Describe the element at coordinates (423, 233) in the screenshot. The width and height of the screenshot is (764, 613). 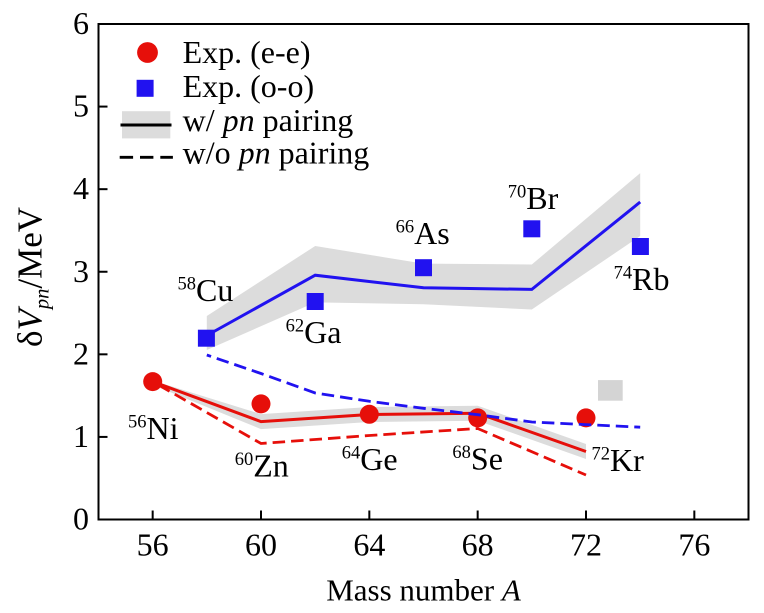
I see `svg-text: 66As` at that location.